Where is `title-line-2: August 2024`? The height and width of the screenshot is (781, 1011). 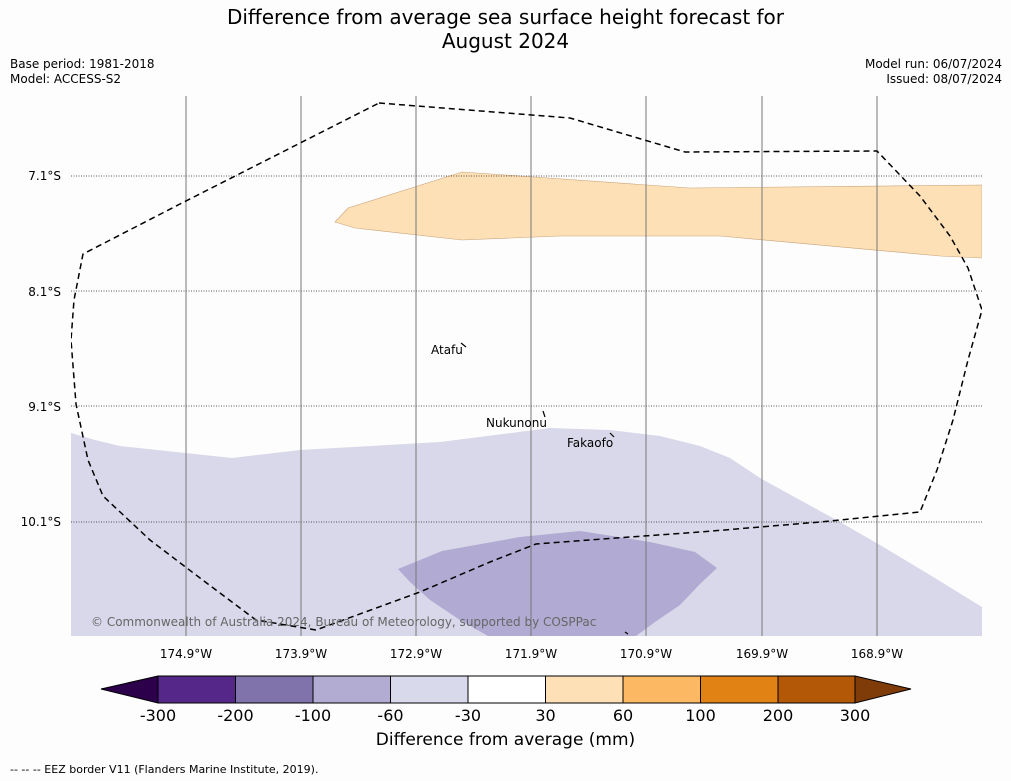
title-line-2: August 2024 is located at coordinates (505, 41).